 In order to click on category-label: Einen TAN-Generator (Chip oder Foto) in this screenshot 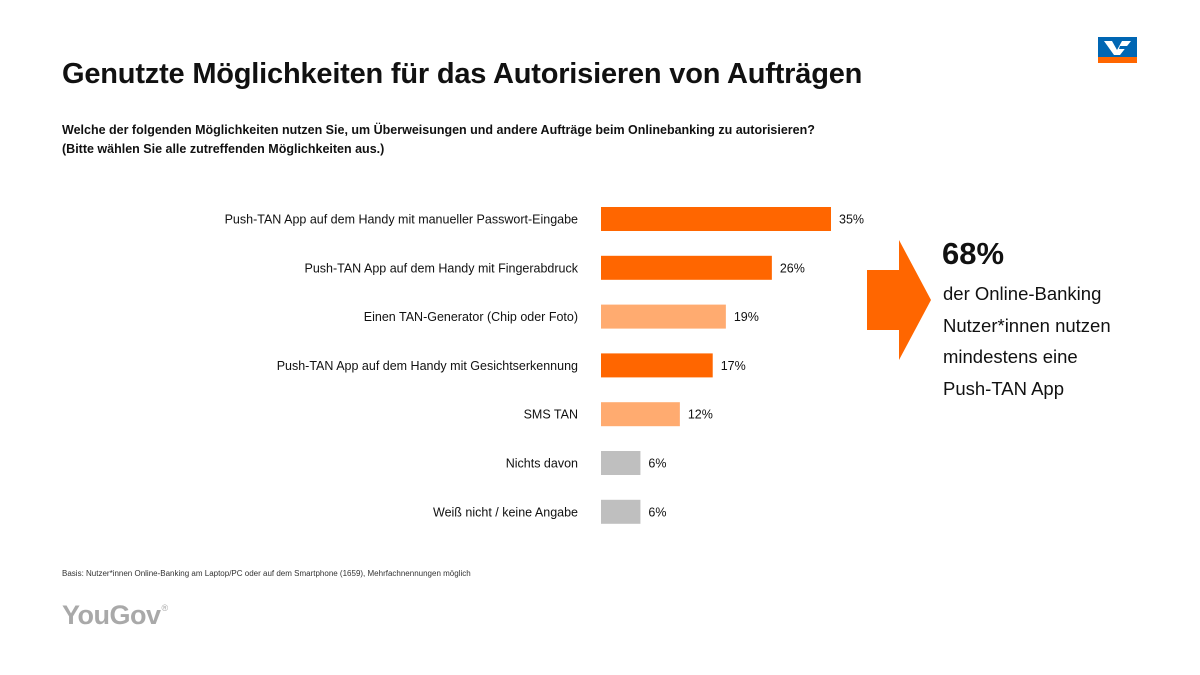, I will do `click(471, 317)`.